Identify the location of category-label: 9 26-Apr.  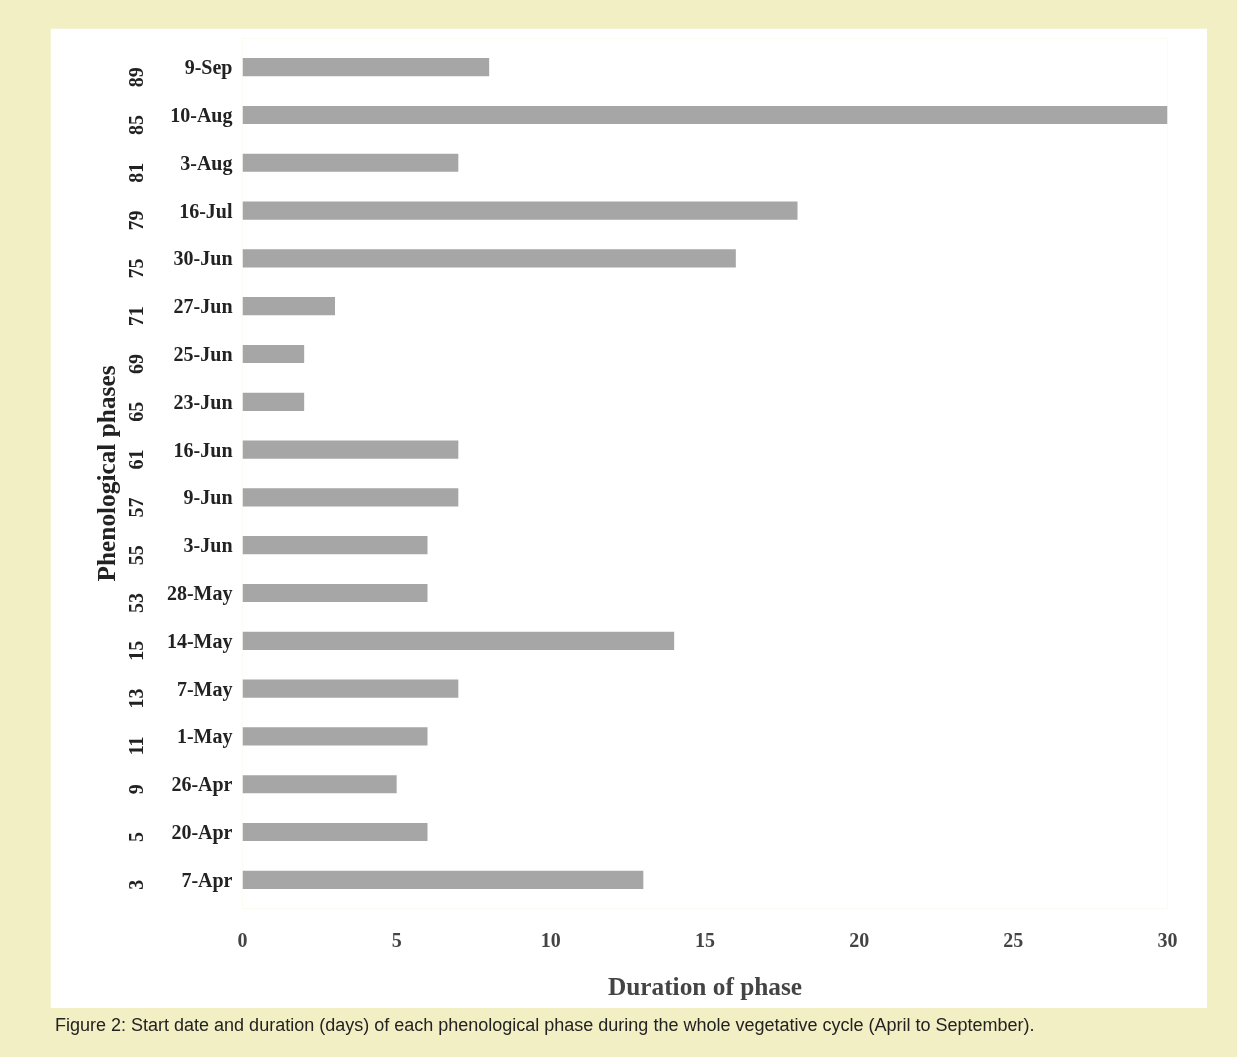
(179, 784).